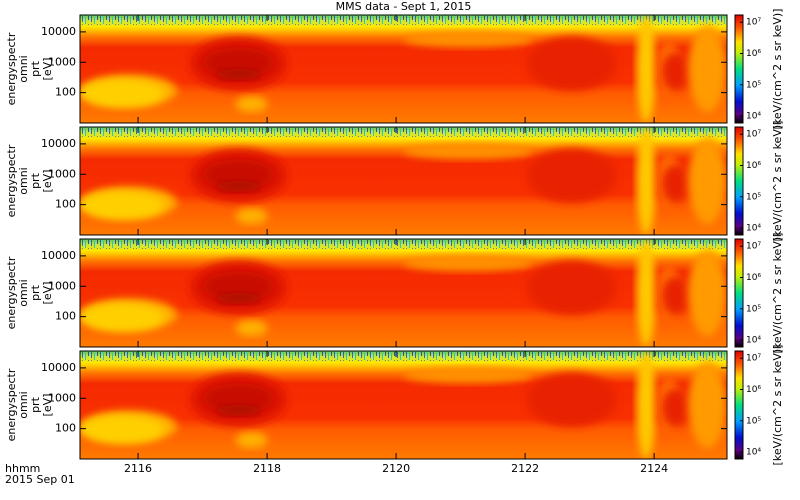 This screenshot has height=500, width=800. I want to click on chart-title: MMS data - Sept 1, 2015, so click(404, 6).